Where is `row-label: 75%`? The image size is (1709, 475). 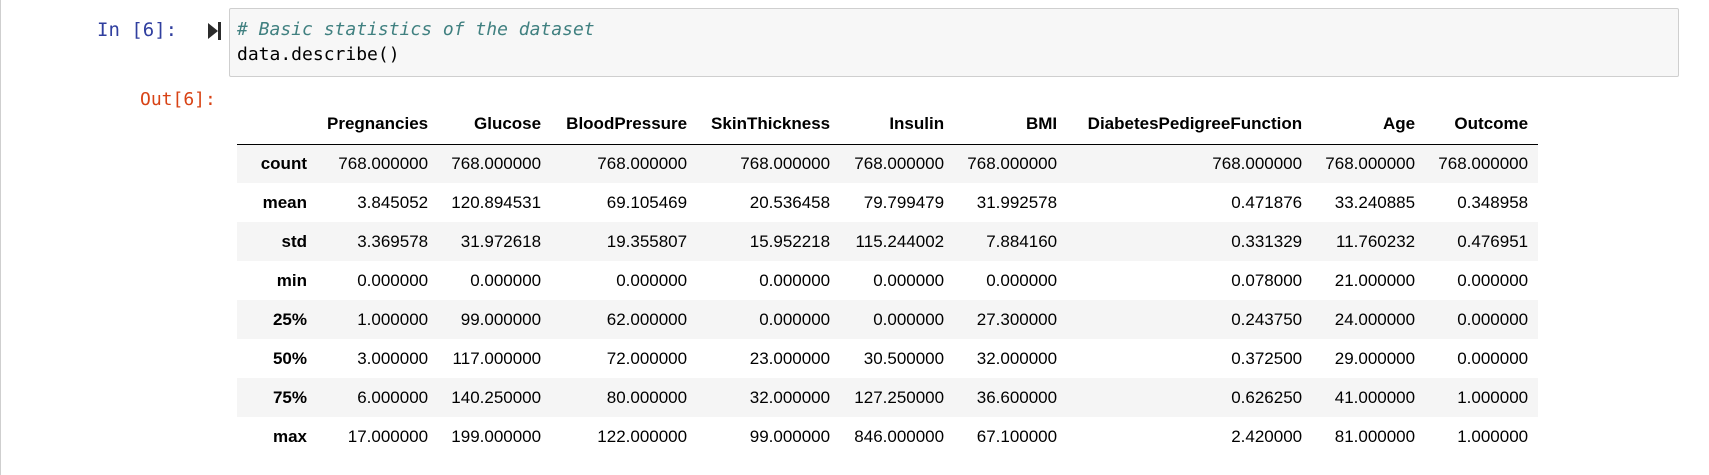 row-label: 75% is located at coordinates (289, 397).